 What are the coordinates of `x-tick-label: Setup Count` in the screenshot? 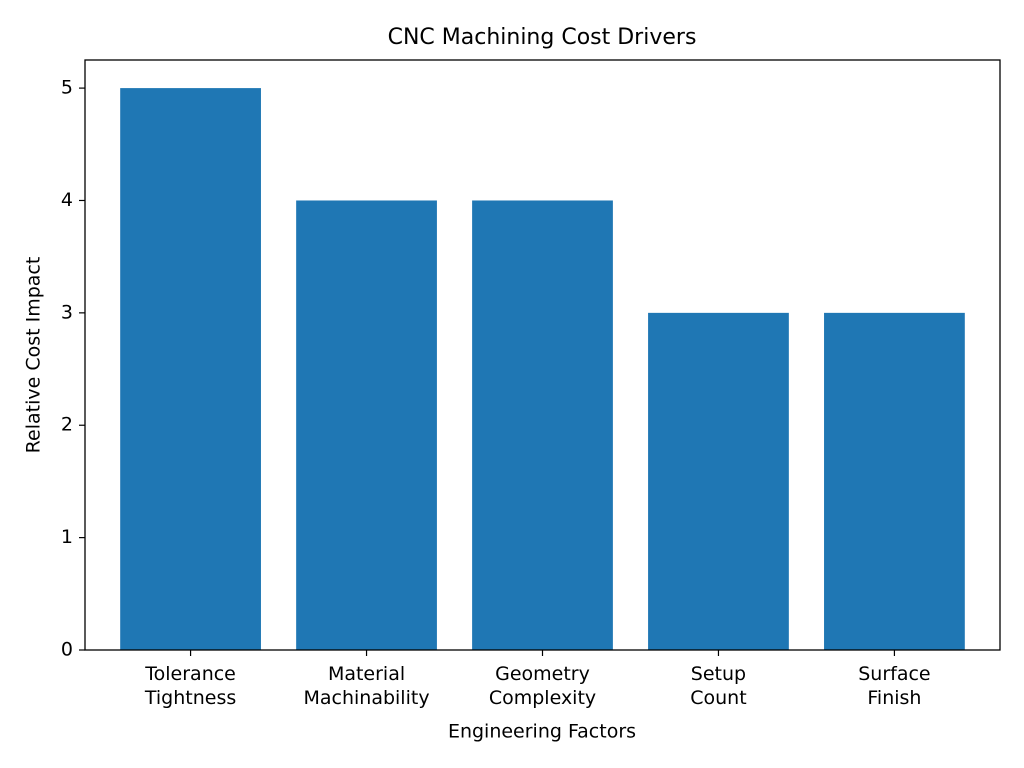 It's located at (718, 686).